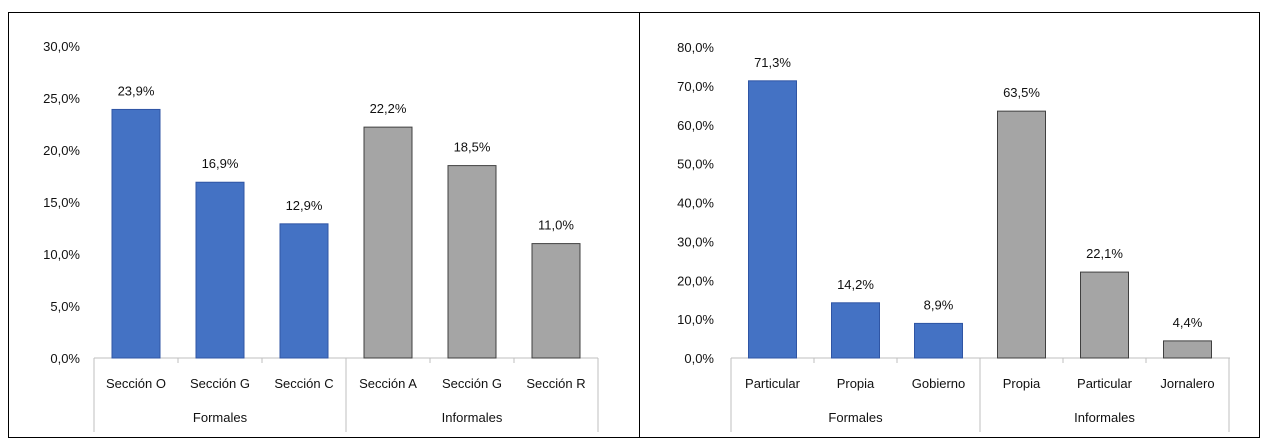 The image size is (1268, 440). What do you see at coordinates (61, 46) in the screenshot?
I see `left-y-tick-label: 30,0%` at bounding box center [61, 46].